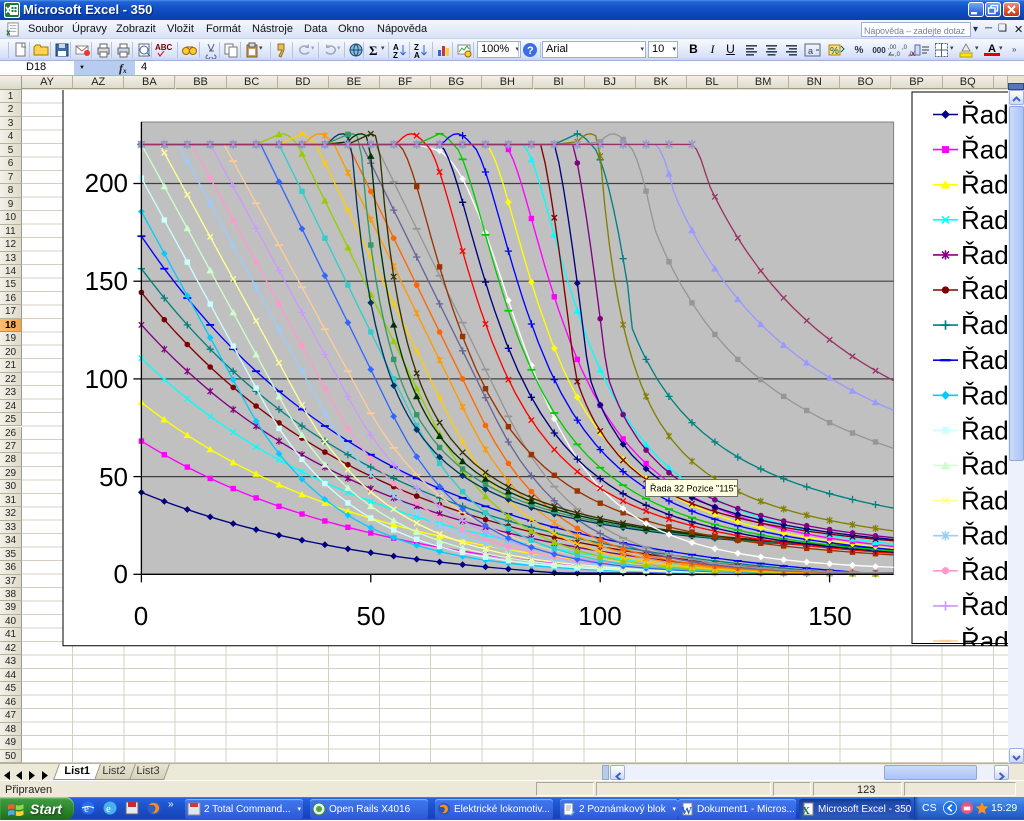 The height and width of the screenshot is (821, 1024). I want to click on svg-text: Řada 8, so click(992, 360).